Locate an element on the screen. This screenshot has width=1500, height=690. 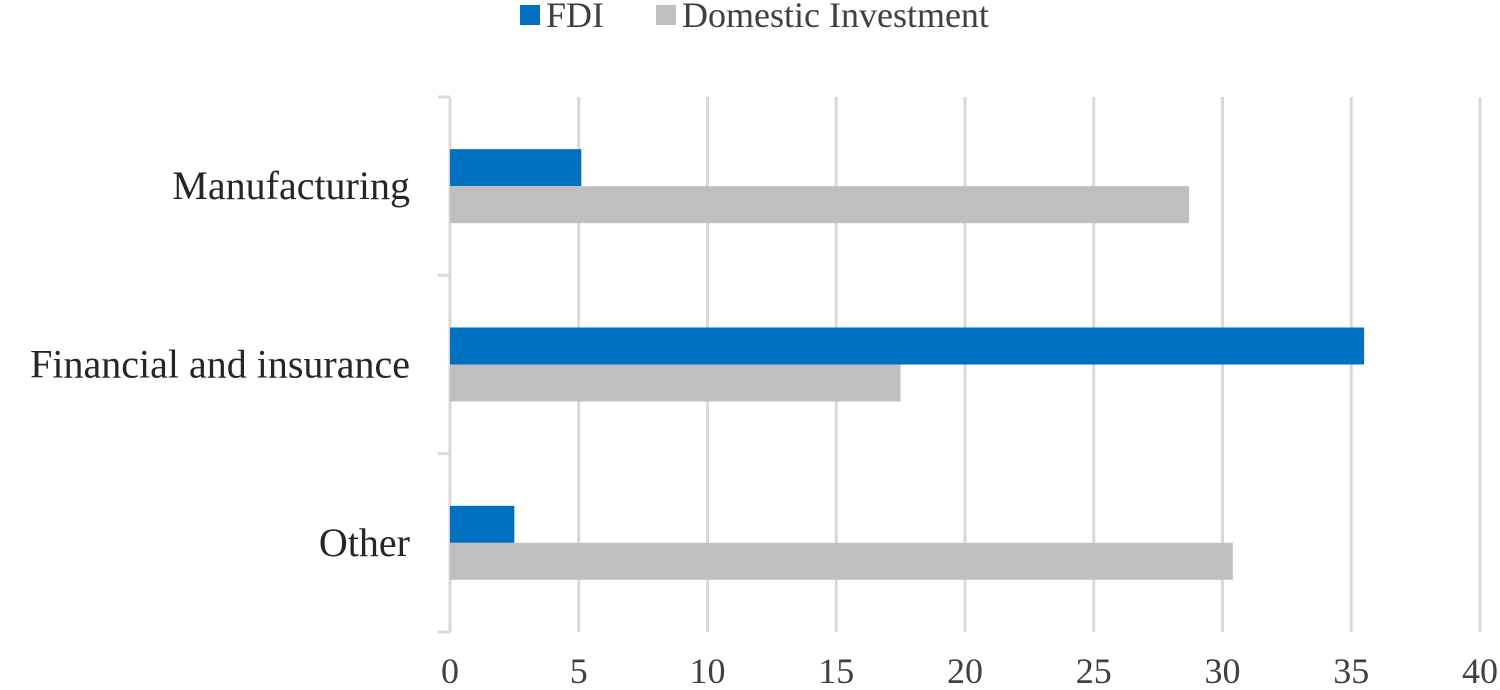
category-label-financial-and-insurance: Financial and insurance is located at coordinates (220, 364).